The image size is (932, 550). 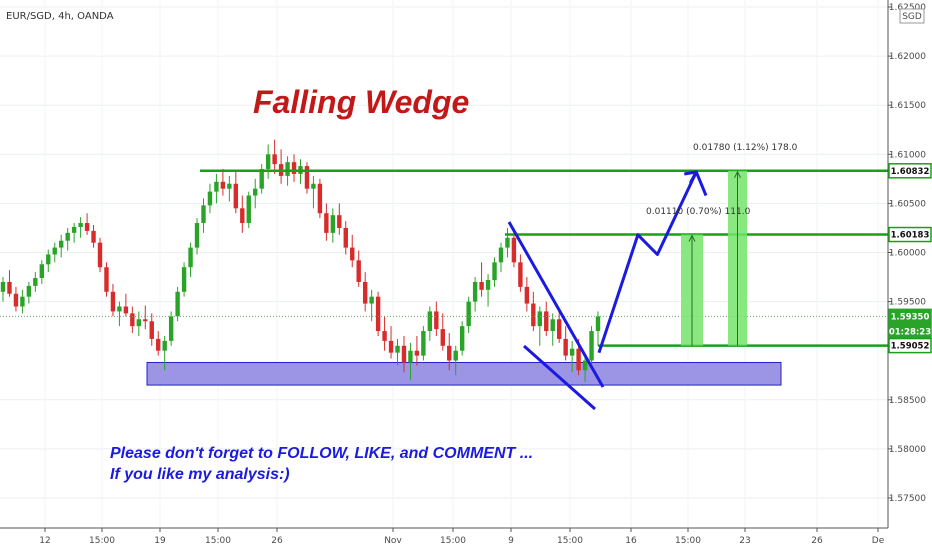 I want to click on support-zone-rect, so click(x=464, y=373).